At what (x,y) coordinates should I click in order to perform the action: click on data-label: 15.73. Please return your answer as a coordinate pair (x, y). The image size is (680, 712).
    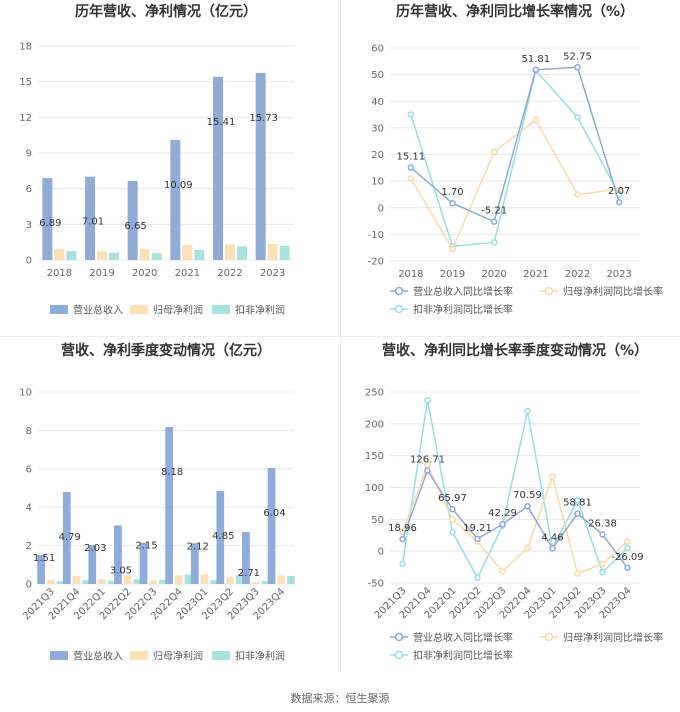
    Looking at the image, I should click on (263, 118).